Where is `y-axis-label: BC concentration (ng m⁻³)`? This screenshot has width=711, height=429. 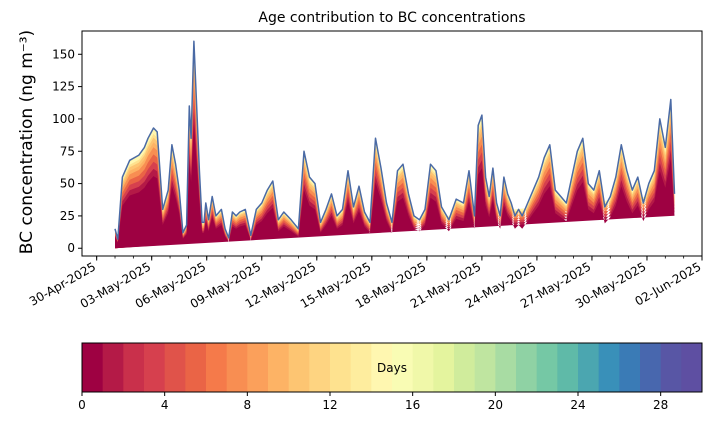 y-axis-label: BC concentration (ng m⁻³) is located at coordinates (27, 142).